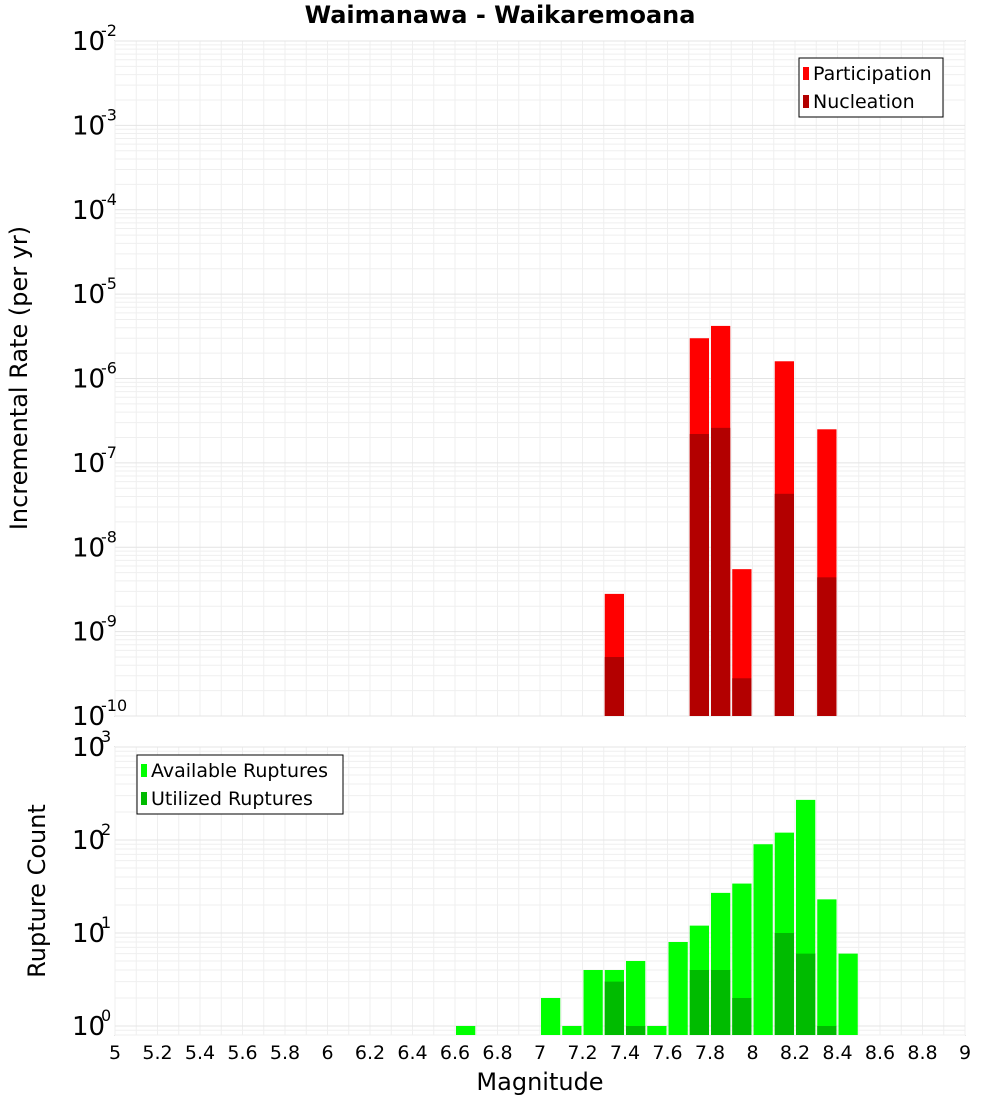  Describe the element at coordinates (625, 1053) in the screenshot. I see `x-tick-label: 7.4` at that location.